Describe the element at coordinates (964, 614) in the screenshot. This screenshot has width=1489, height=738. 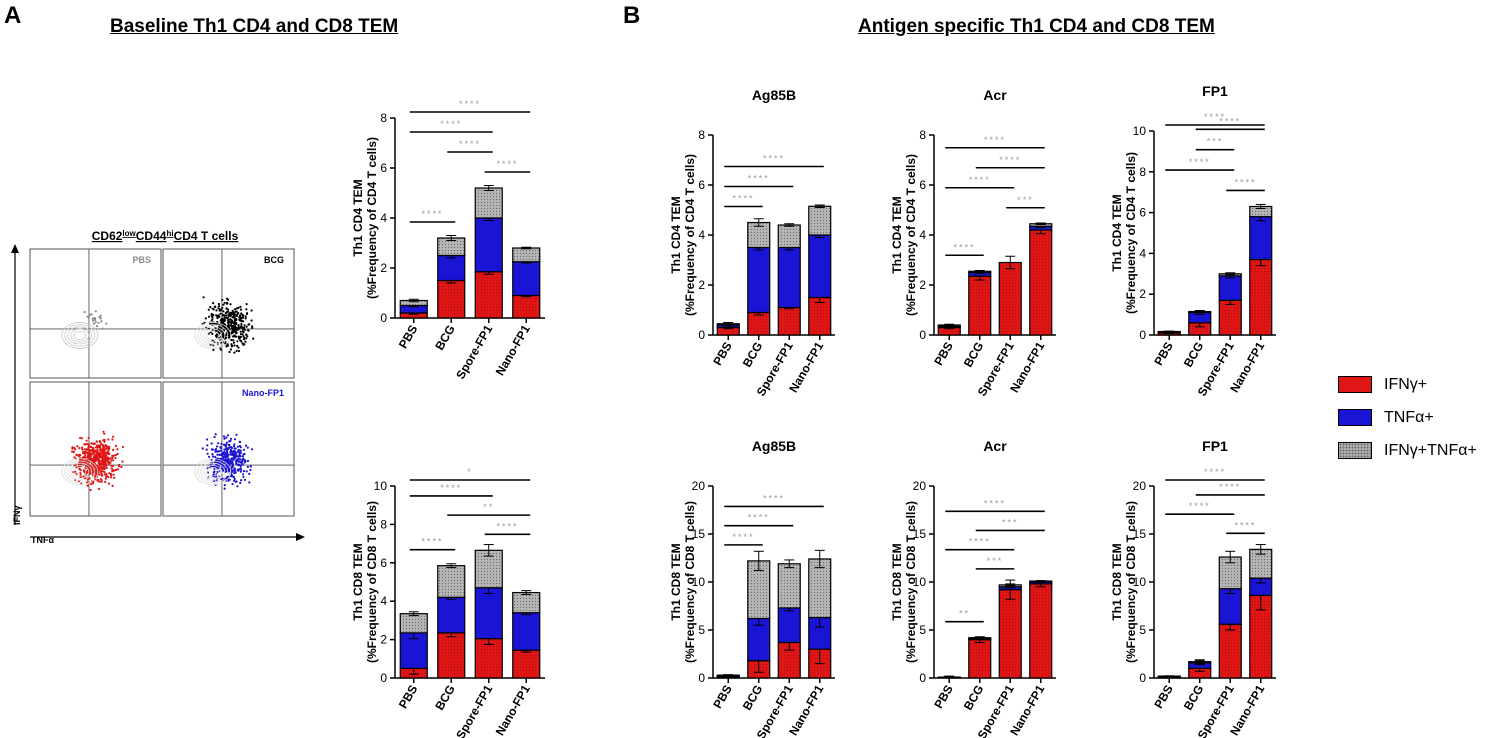
I see `significance-stars: **` at that location.